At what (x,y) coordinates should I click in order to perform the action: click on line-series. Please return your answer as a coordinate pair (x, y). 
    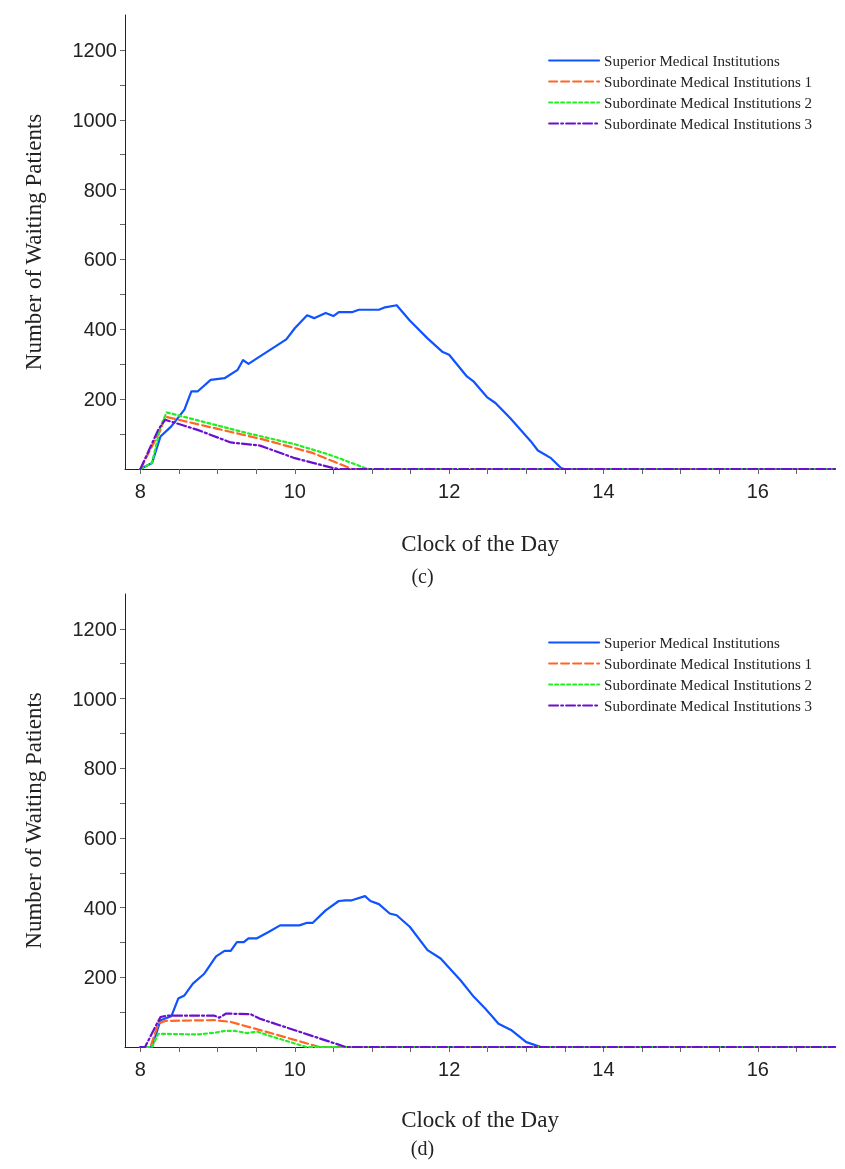
    Looking at the image, I should click on (488, 1030).